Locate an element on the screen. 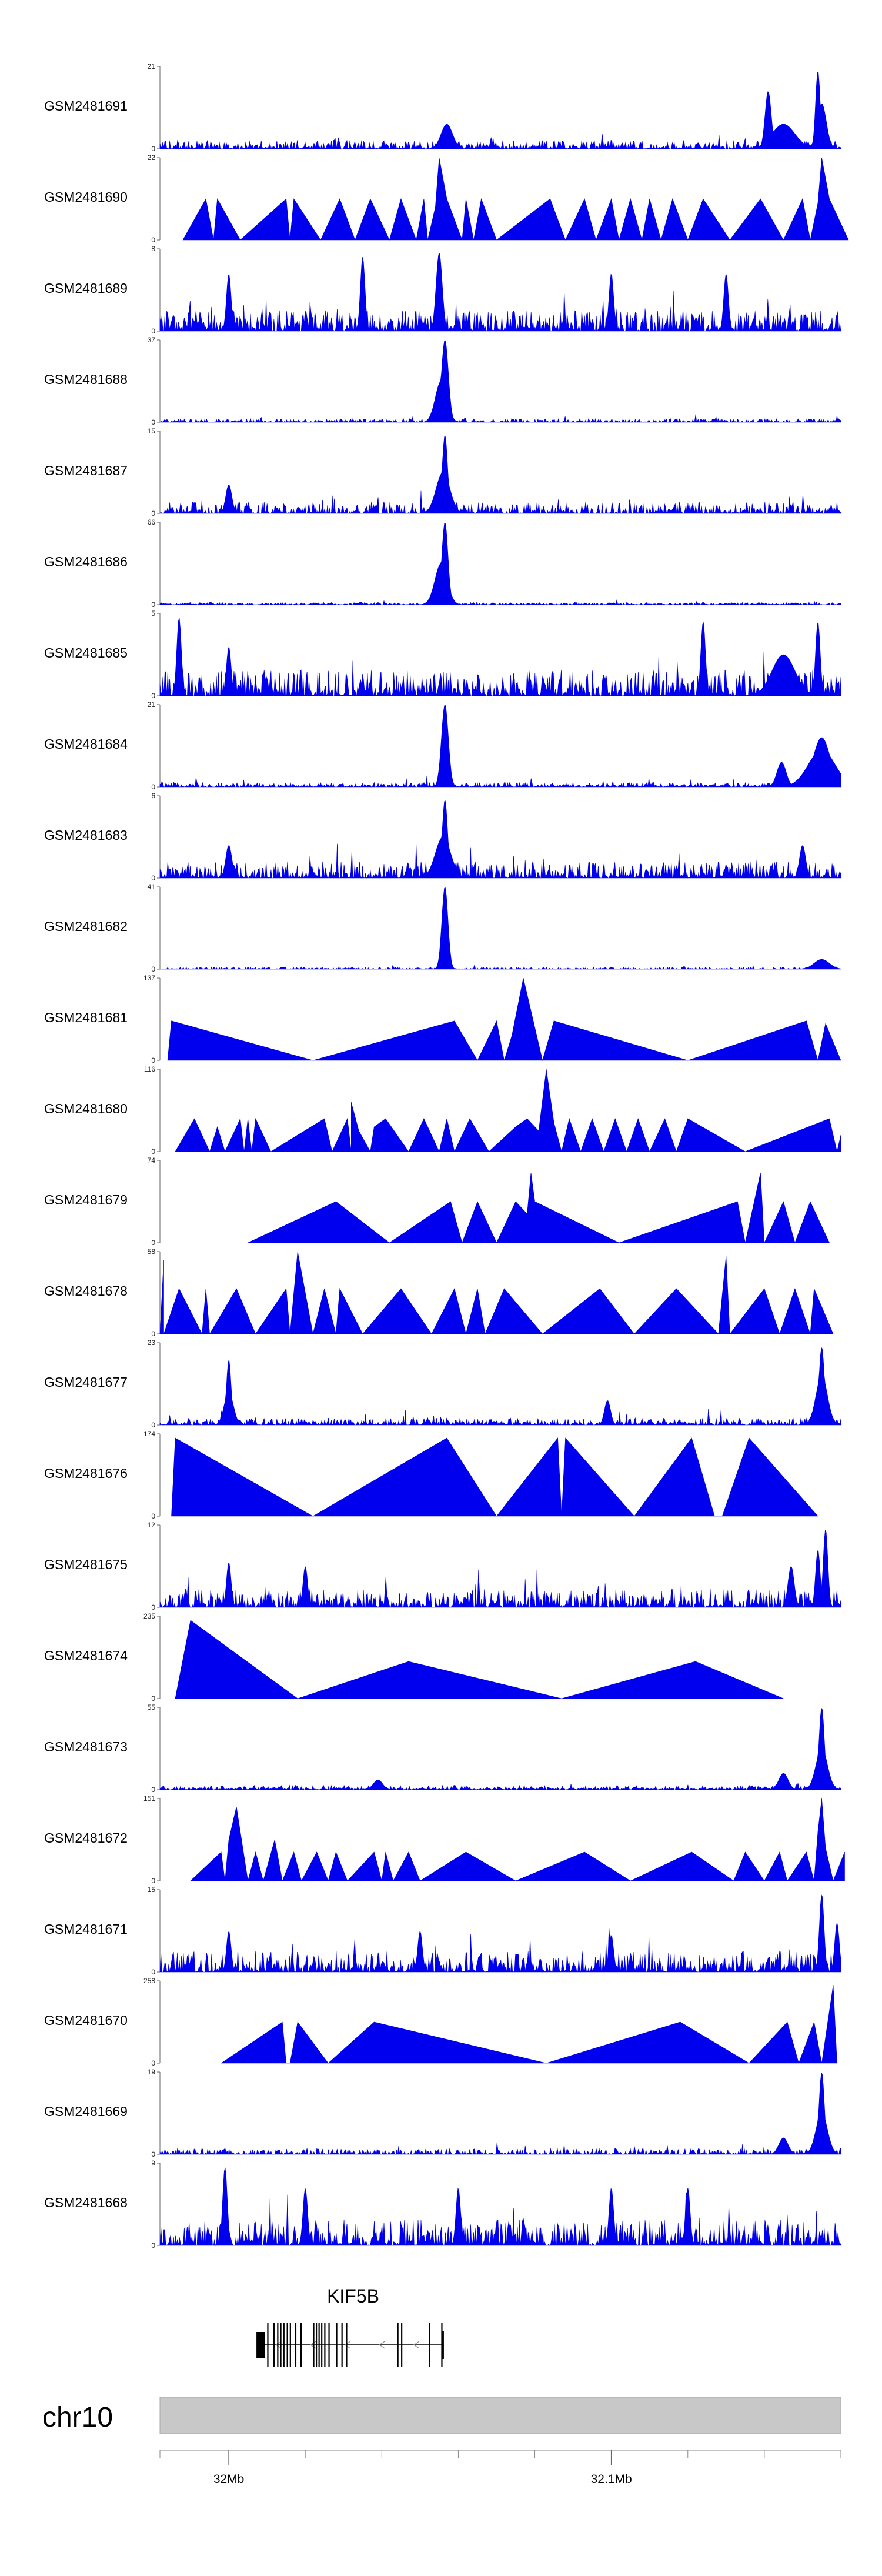 This screenshot has width=882, height=2576. track-label: GSM2481675 is located at coordinates (86, 1564).